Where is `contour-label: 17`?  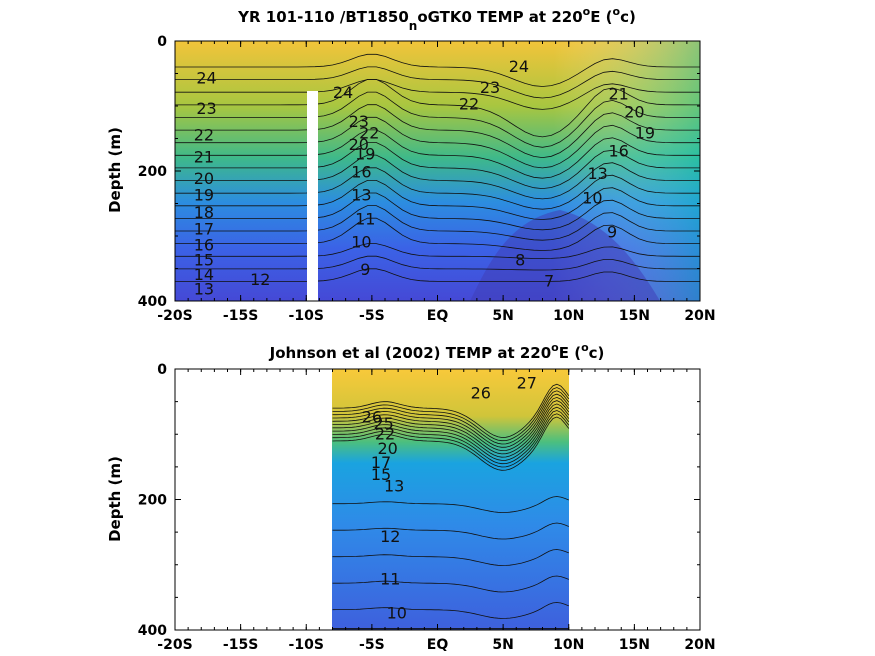
contour-label: 17 is located at coordinates (204, 229).